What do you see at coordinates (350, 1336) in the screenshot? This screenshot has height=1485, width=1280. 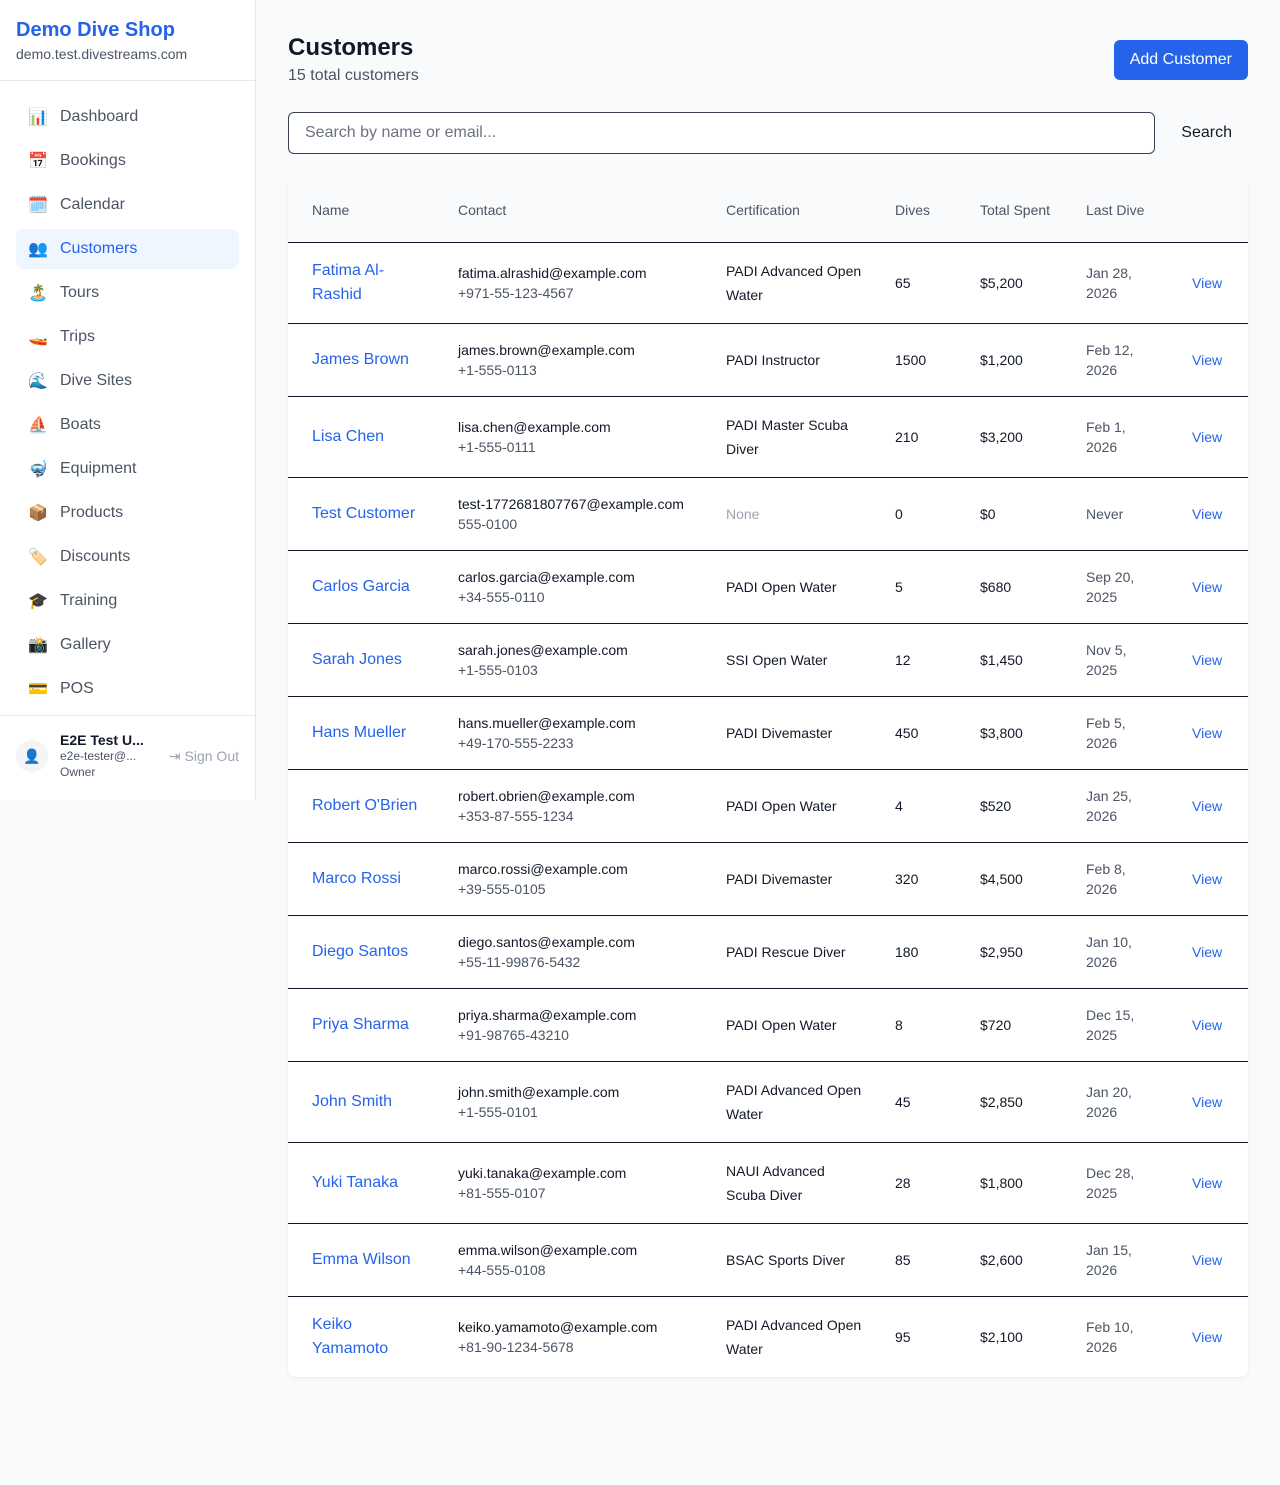 I see `customer-name-link: Keiko Yamamoto` at bounding box center [350, 1336].